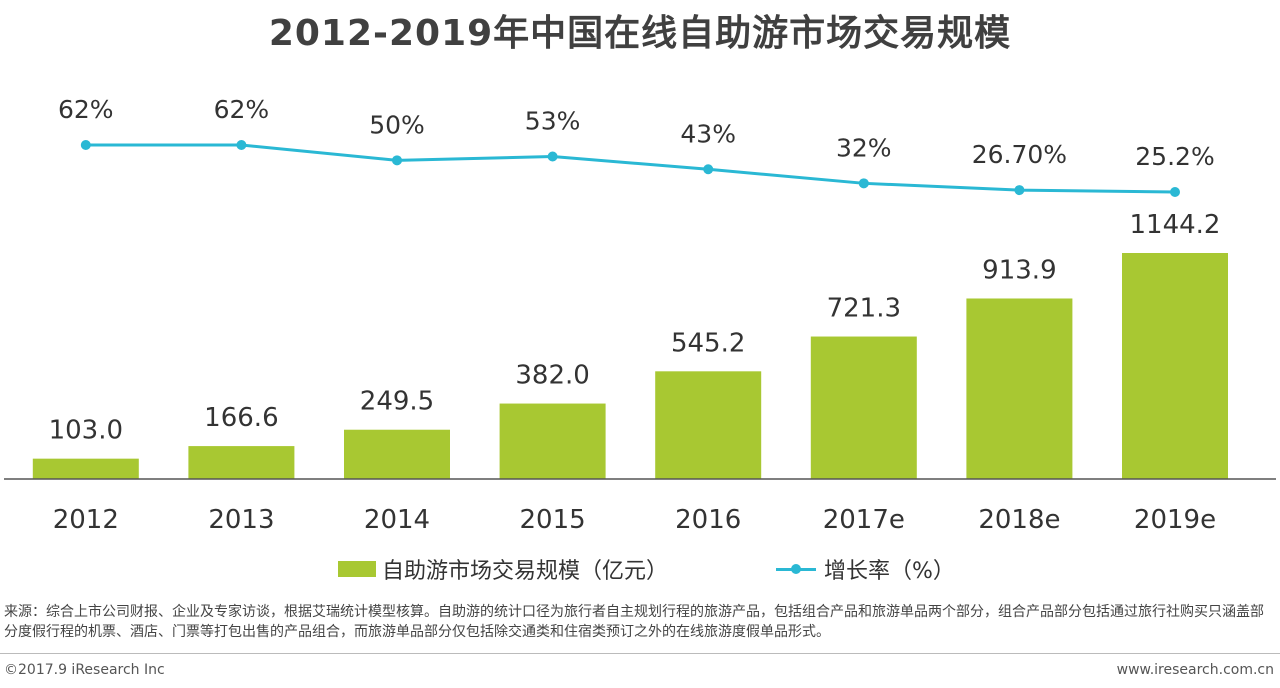 This screenshot has width=1280, height=688. I want to click on growth-rate-line, so click(630, 168).